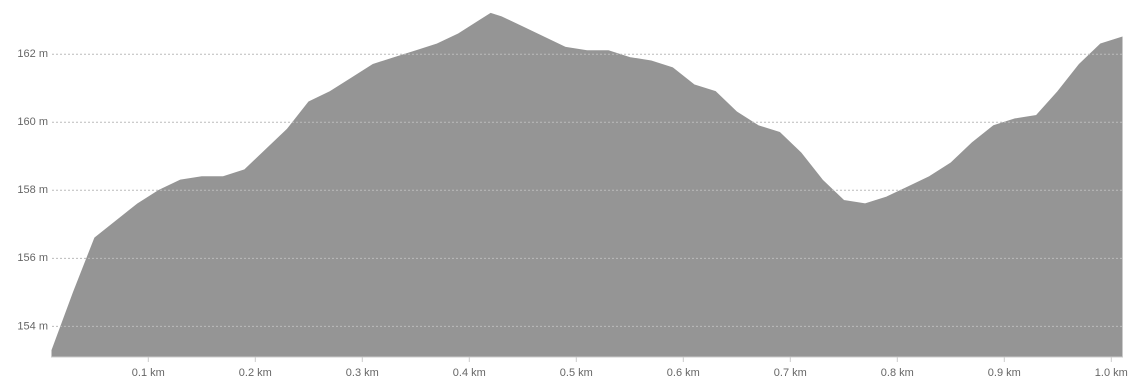 Image resolution: width=1134 pixels, height=385 pixels. I want to click on y-tick-label: 156 m, so click(32, 258).